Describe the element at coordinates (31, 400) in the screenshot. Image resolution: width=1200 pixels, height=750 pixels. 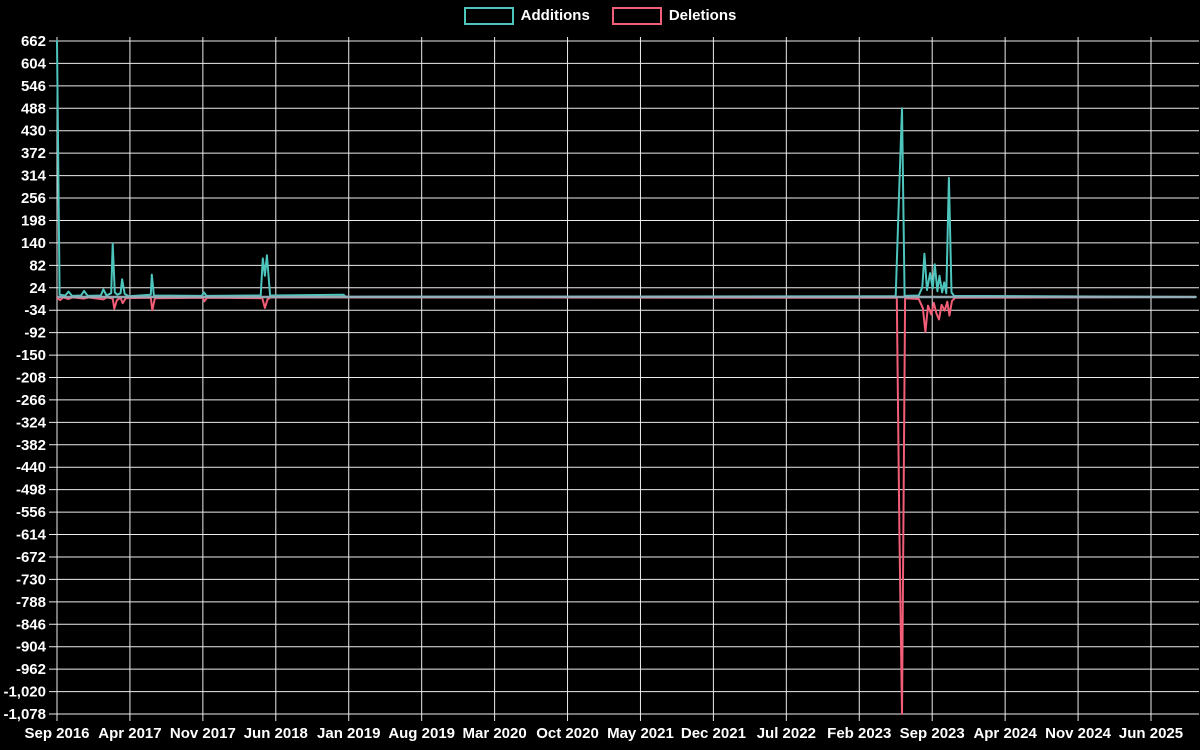
I see `y-axis-tick-label: -266` at that location.